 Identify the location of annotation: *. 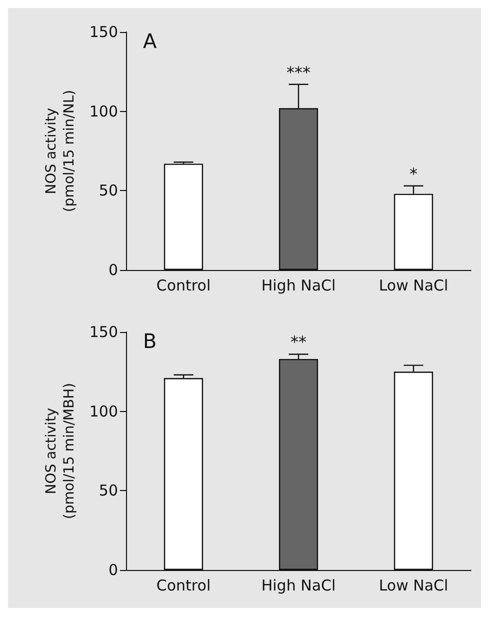
(414, 174).